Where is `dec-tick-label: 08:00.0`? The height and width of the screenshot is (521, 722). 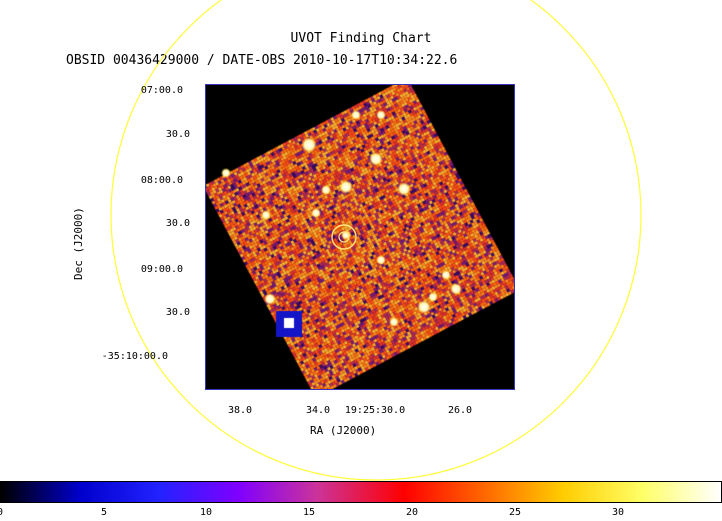 dec-tick-label: 08:00.0 is located at coordinates (161, 180).